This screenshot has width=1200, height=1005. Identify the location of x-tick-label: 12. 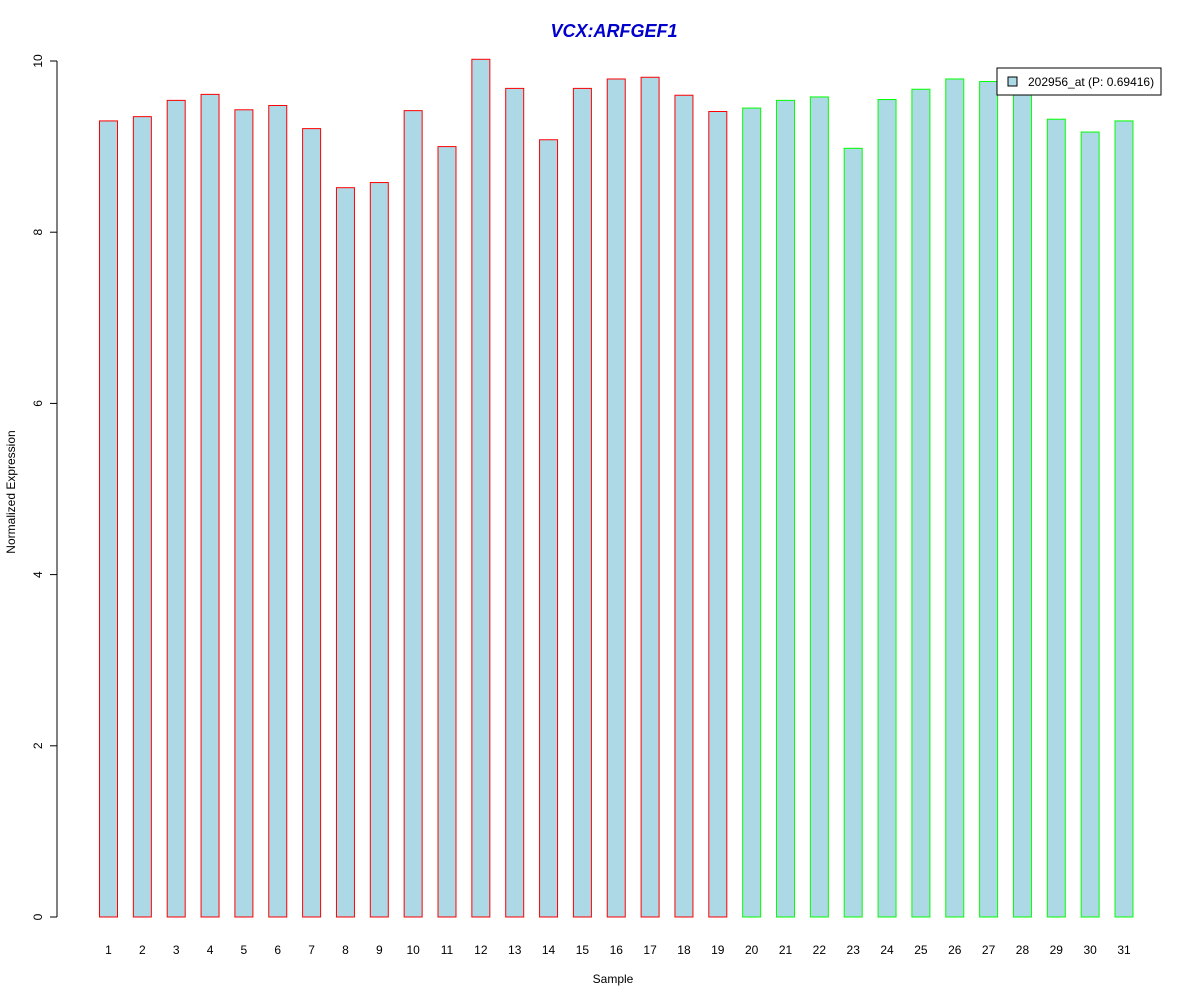
(481, 950).